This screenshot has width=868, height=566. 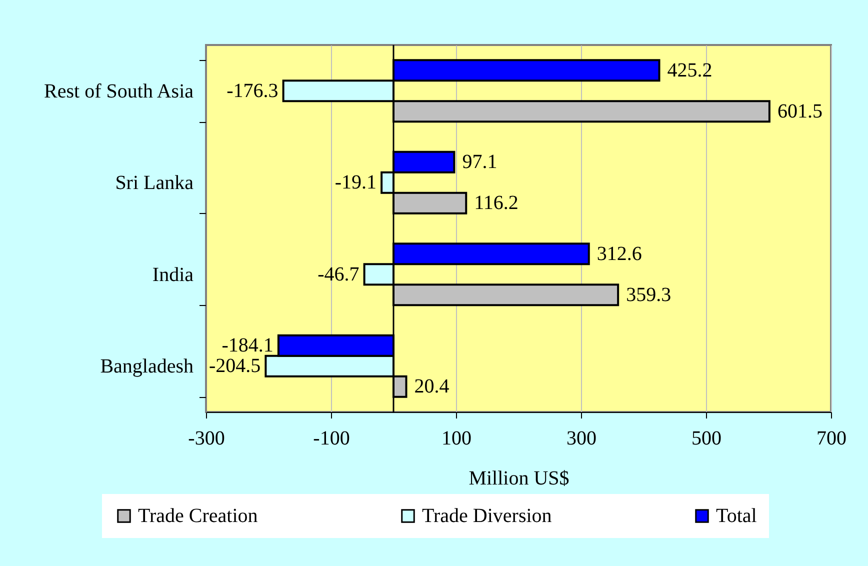 I want to click on data-label: 359.3, so click(x=649, y=295).